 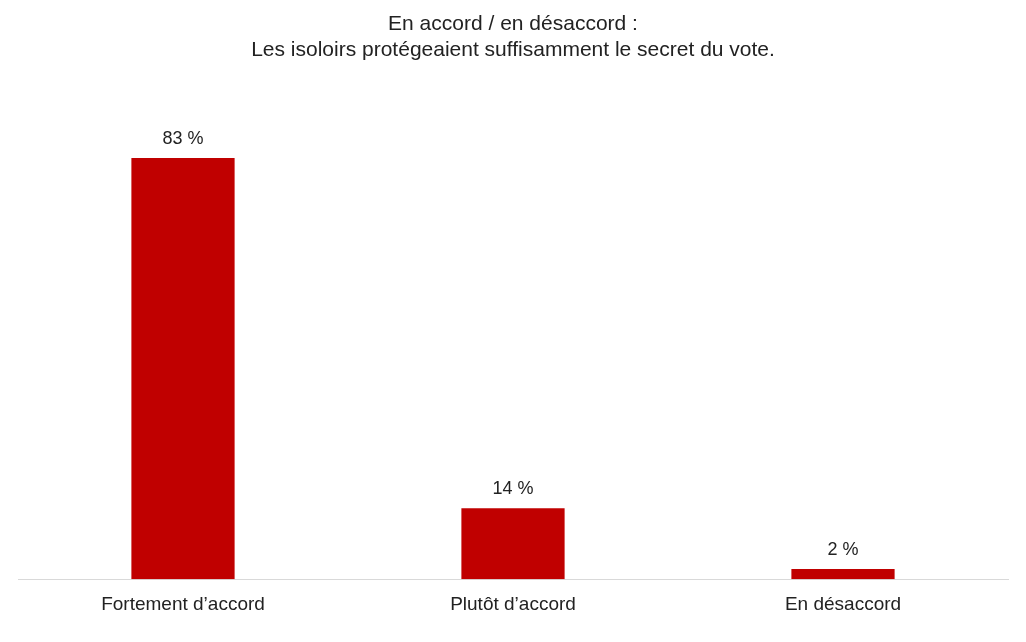 I want to click on chart-title: En accord / en désaccord : Les isoloirs protégeaient suffisamment le secret du vote., so click(x=513, y=35).